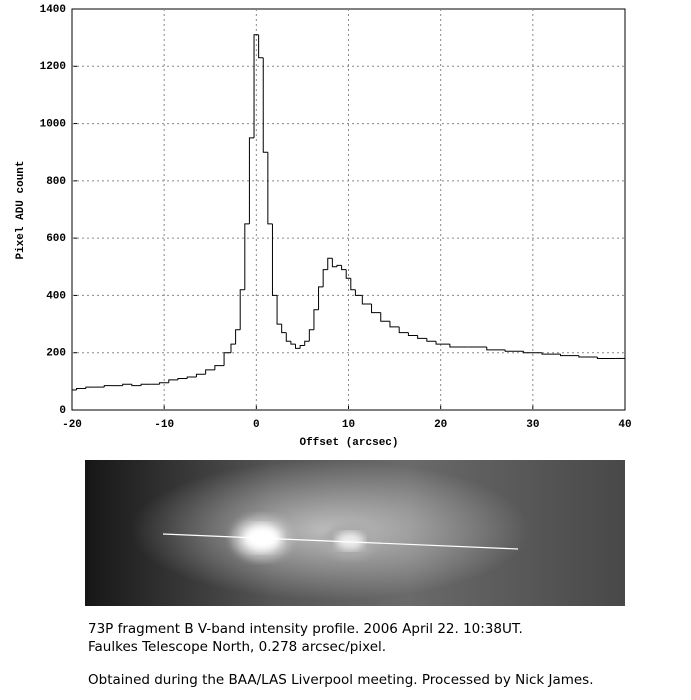  I want to click on x-tick-label: 40, so click(624, 425).